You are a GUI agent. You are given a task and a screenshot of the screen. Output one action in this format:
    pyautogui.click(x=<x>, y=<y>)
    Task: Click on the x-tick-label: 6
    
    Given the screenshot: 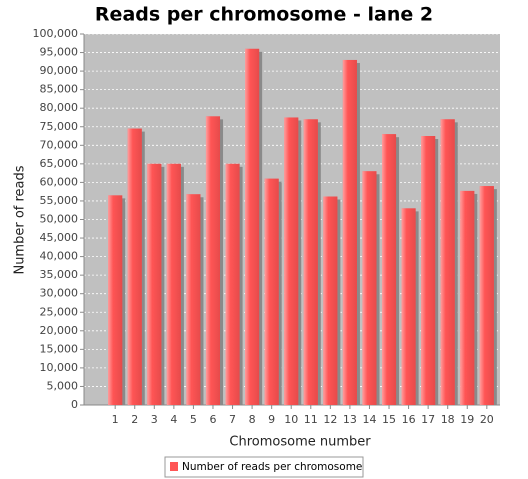 What is the action you would take?
    pyautogui.click(x=212, y=419)
    